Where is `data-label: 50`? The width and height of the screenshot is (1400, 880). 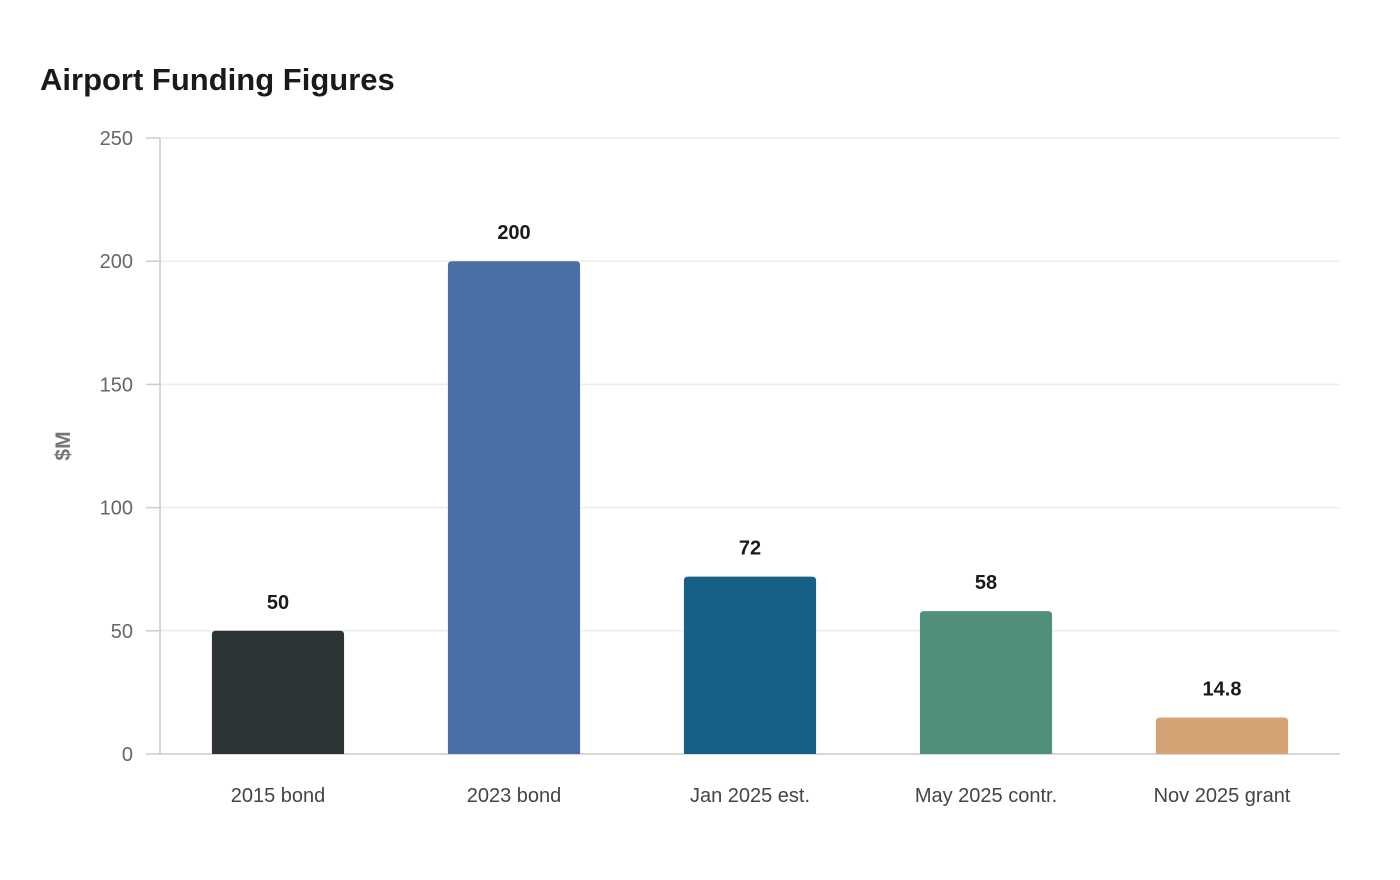
data-label: 50 is located at coordinates (278, 603).